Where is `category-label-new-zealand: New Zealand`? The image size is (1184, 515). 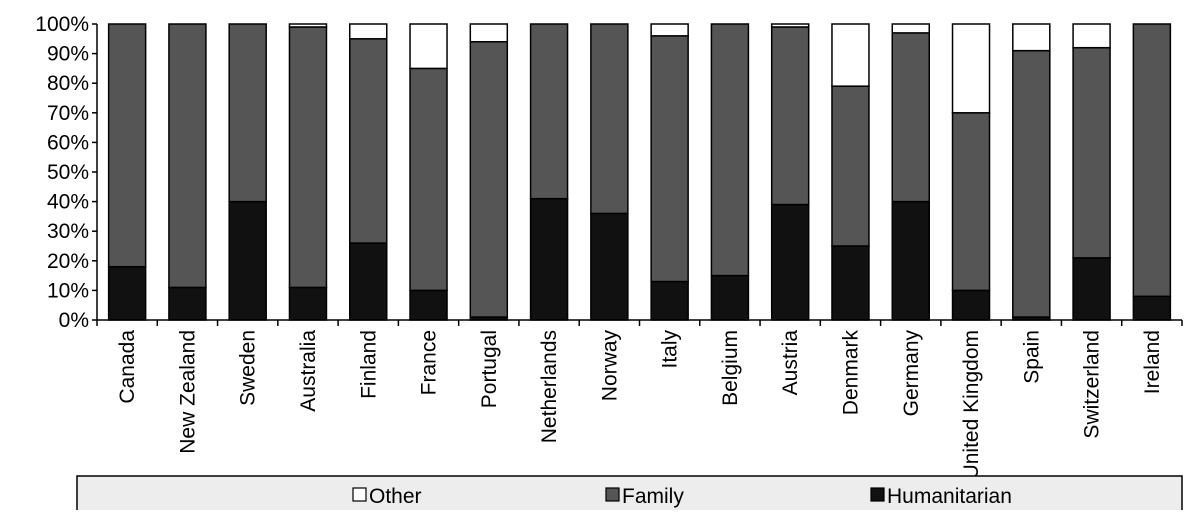
category-label-new-zealand: New Zealand is located at coordinates (187, 392).